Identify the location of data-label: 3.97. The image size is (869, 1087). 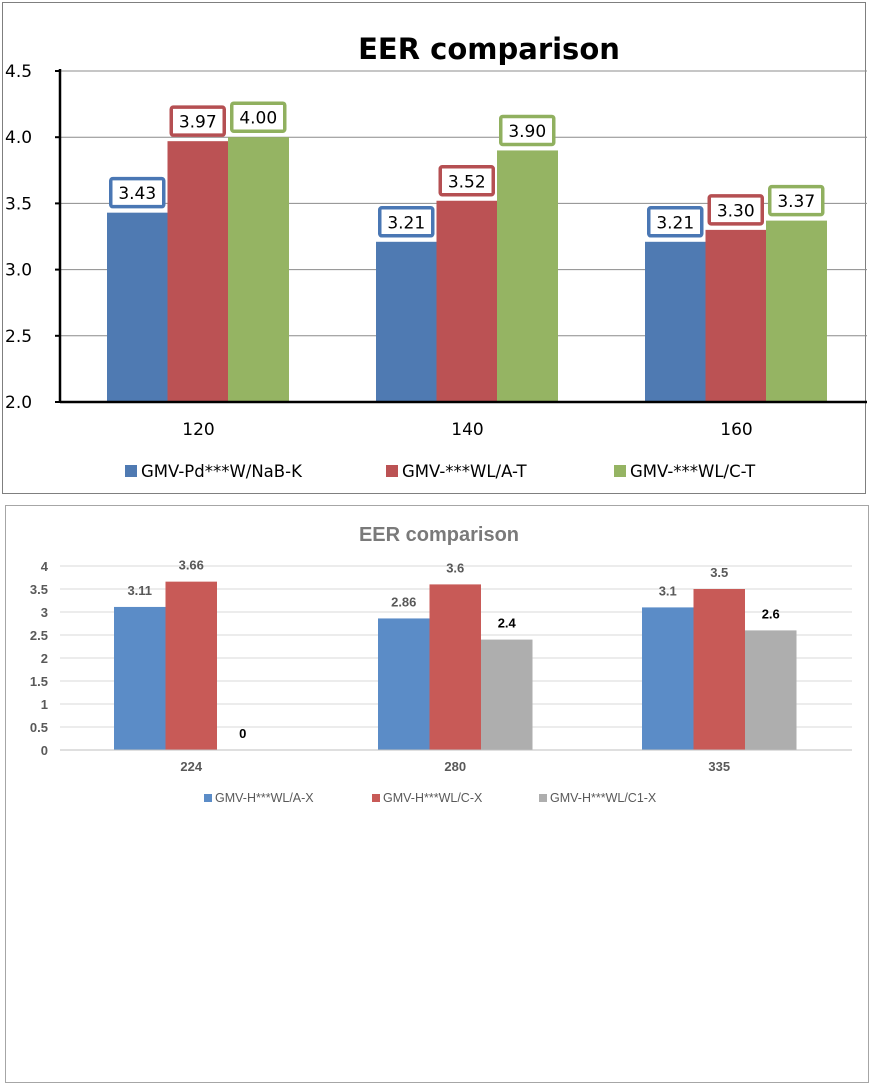
(198, 123).